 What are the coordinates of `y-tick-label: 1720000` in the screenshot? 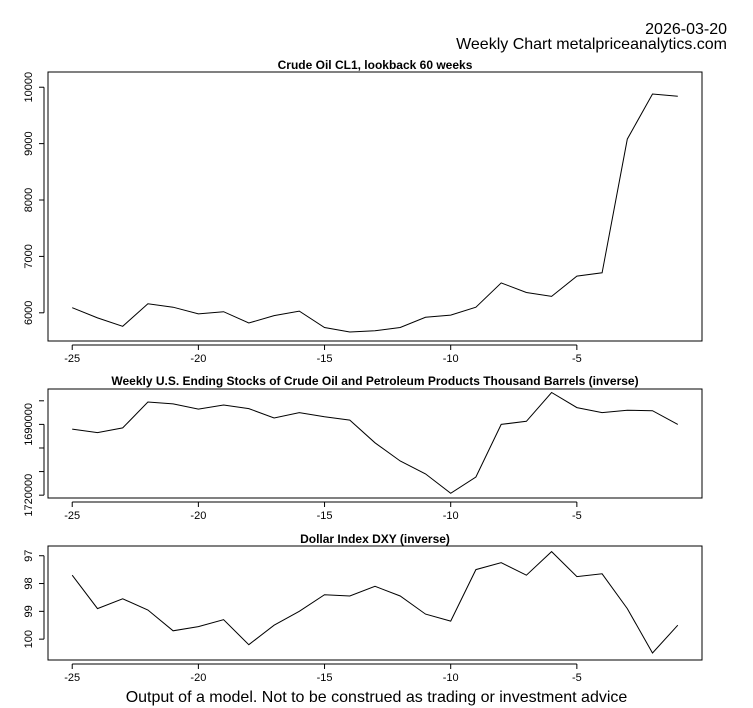 It's located at (29, 495).